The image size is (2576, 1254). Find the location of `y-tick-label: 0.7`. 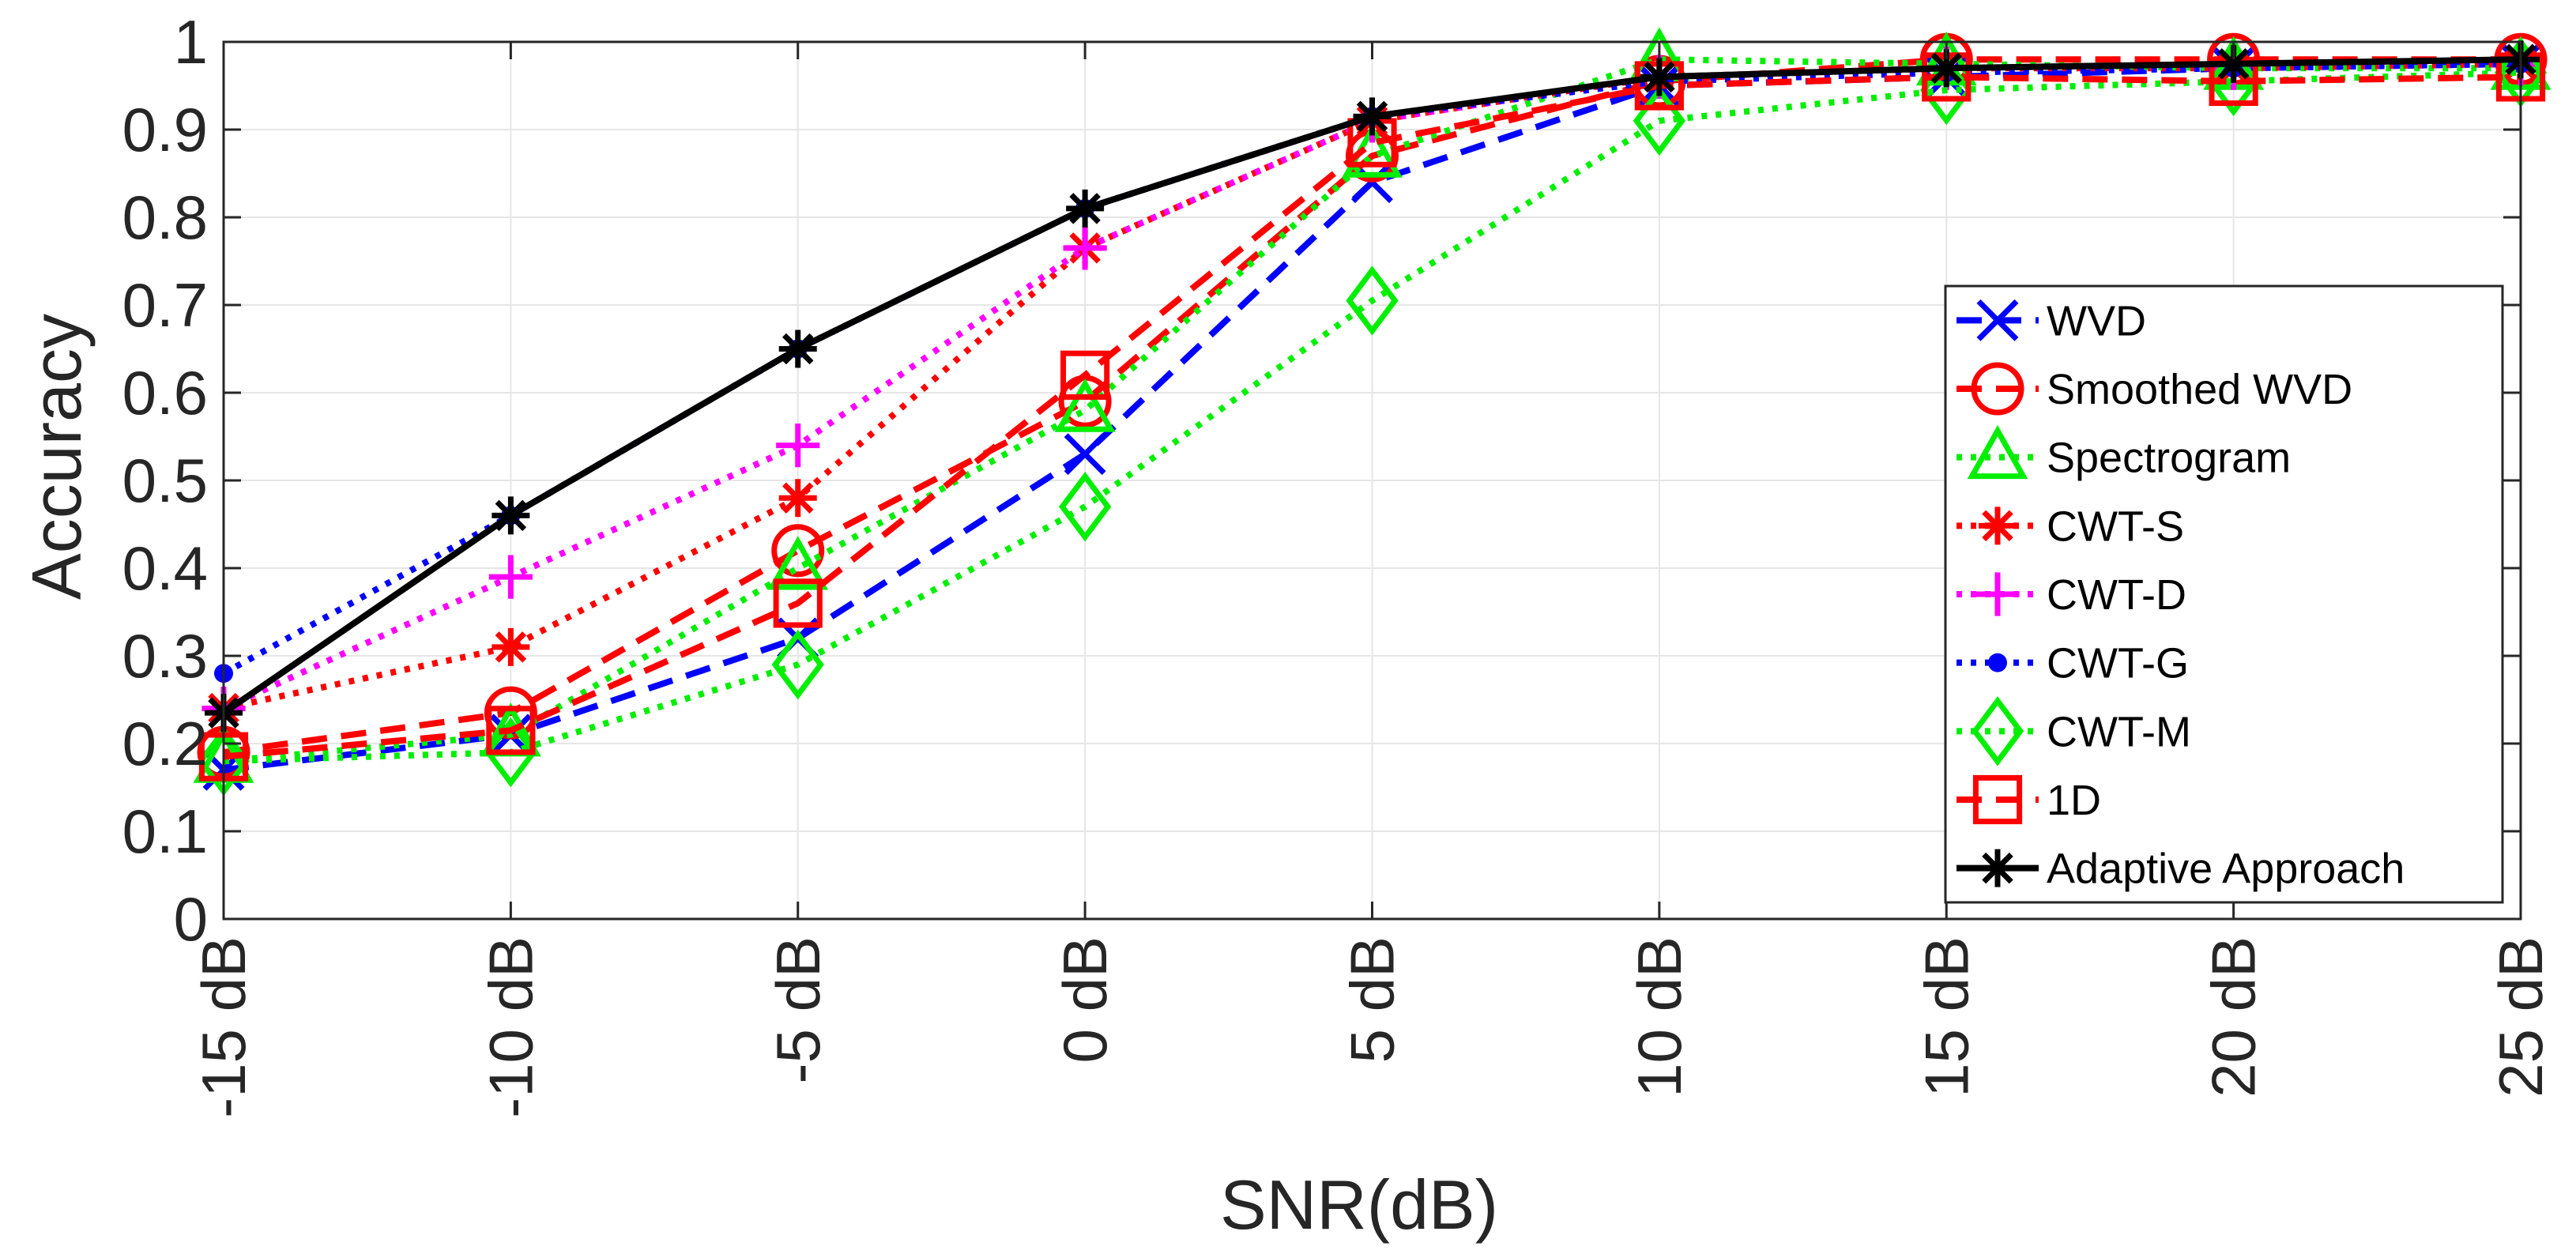

y-tick-label: 0.7 is located at coordinates (165, 305).